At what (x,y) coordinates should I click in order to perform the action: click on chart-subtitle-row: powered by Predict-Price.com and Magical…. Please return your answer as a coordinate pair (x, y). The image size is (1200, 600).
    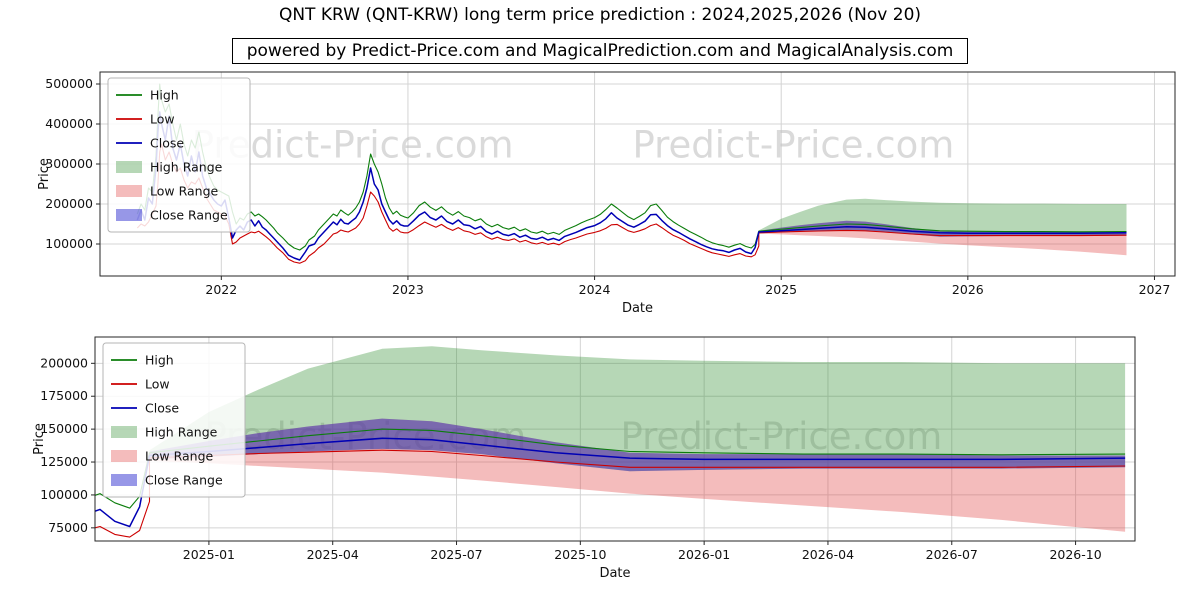
    Looking at the image, I should click on (600, 51).